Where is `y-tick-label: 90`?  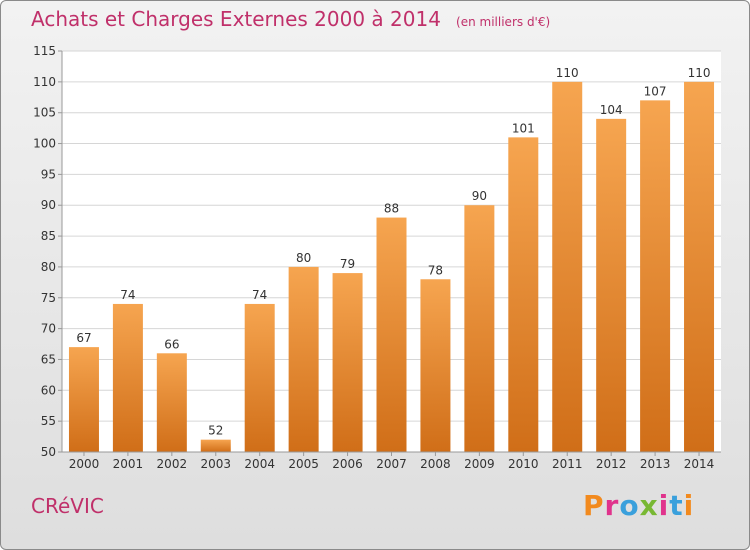
y-tick-label: 90 is located at coordinates (48, 205).